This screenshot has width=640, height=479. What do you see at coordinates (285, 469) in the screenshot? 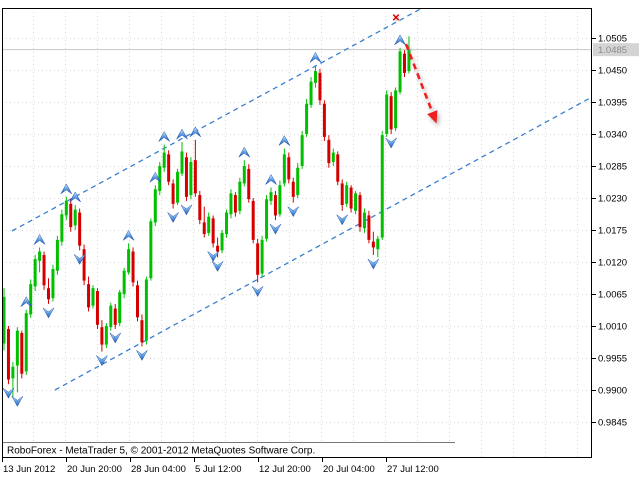
I see `date-tick-label: 12 Jul 20:00` at bounding box center [285, 469].